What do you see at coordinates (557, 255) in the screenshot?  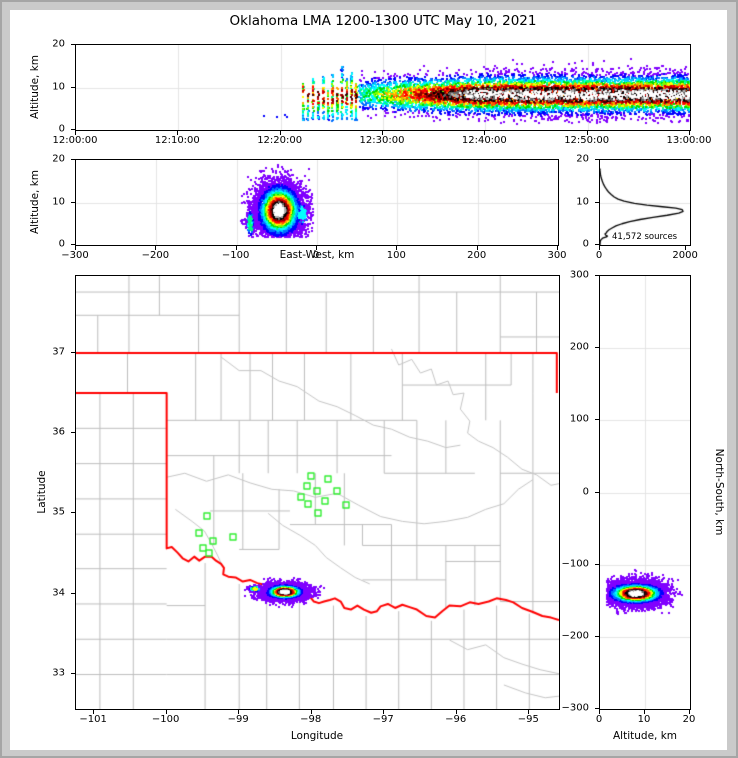 I see `x-tick-label: 300` at bounding box center [557, 255].